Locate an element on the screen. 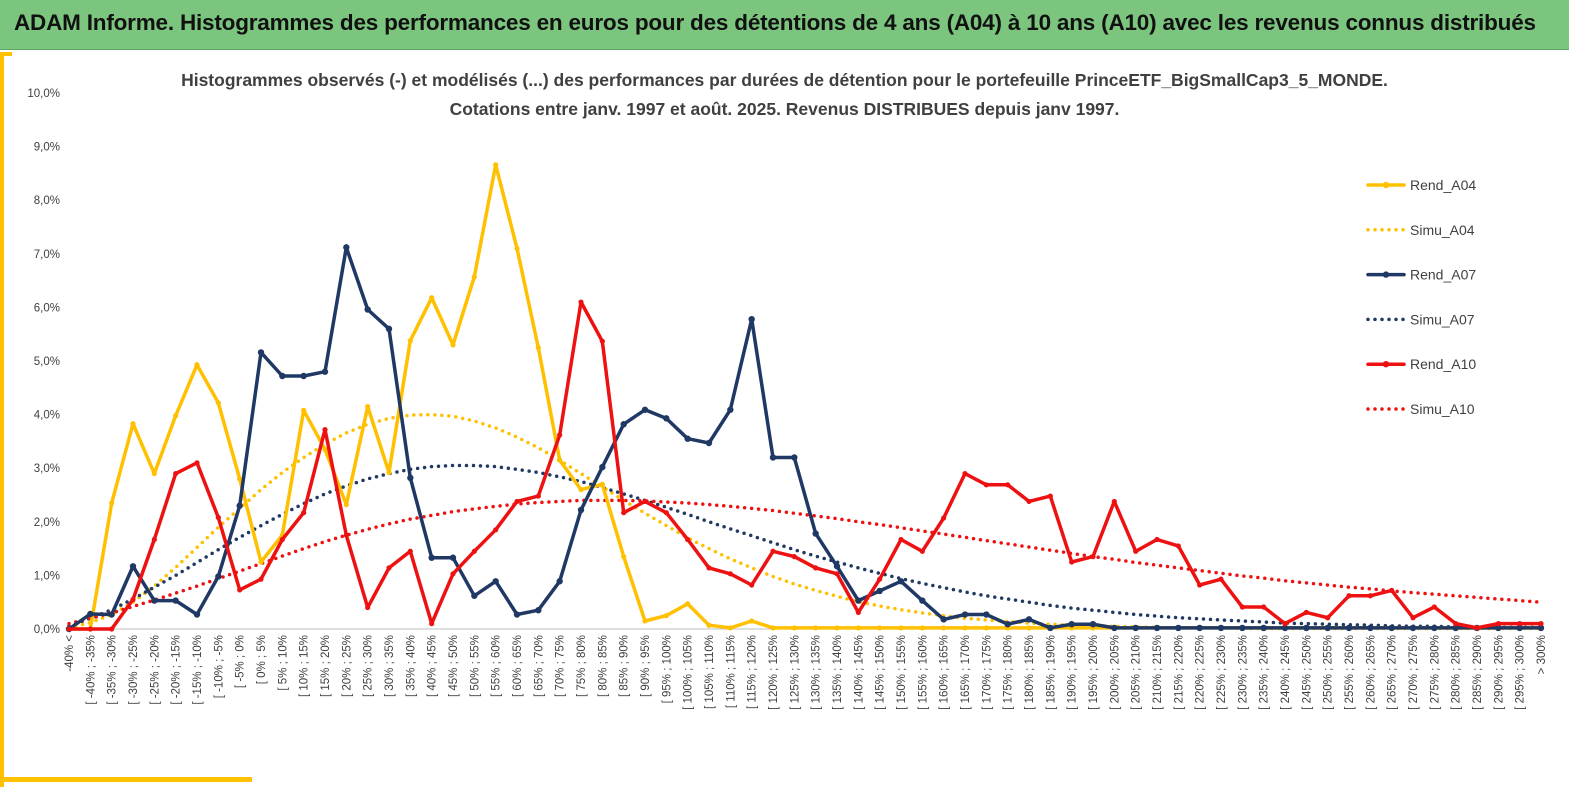 The image size is (1569, 789). x-tick-label: [ 240% ; 245% is located at coordinates (1286, 672).